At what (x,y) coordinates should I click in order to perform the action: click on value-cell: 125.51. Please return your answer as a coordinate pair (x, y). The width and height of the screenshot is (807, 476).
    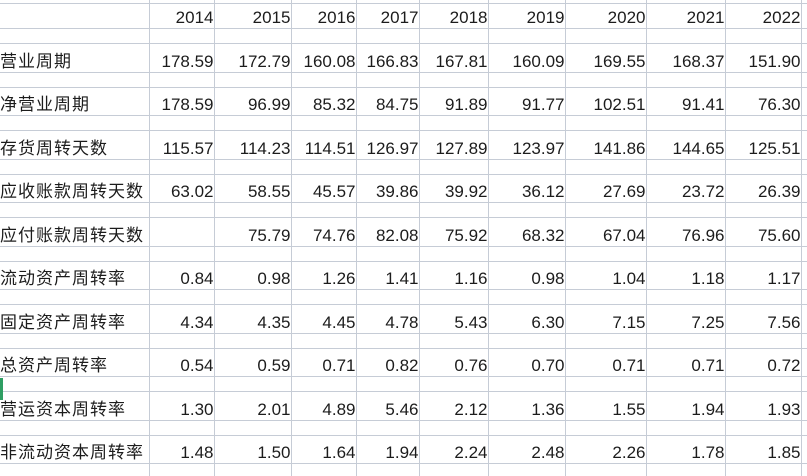
    Looking at the image, I should click on (763, 145).